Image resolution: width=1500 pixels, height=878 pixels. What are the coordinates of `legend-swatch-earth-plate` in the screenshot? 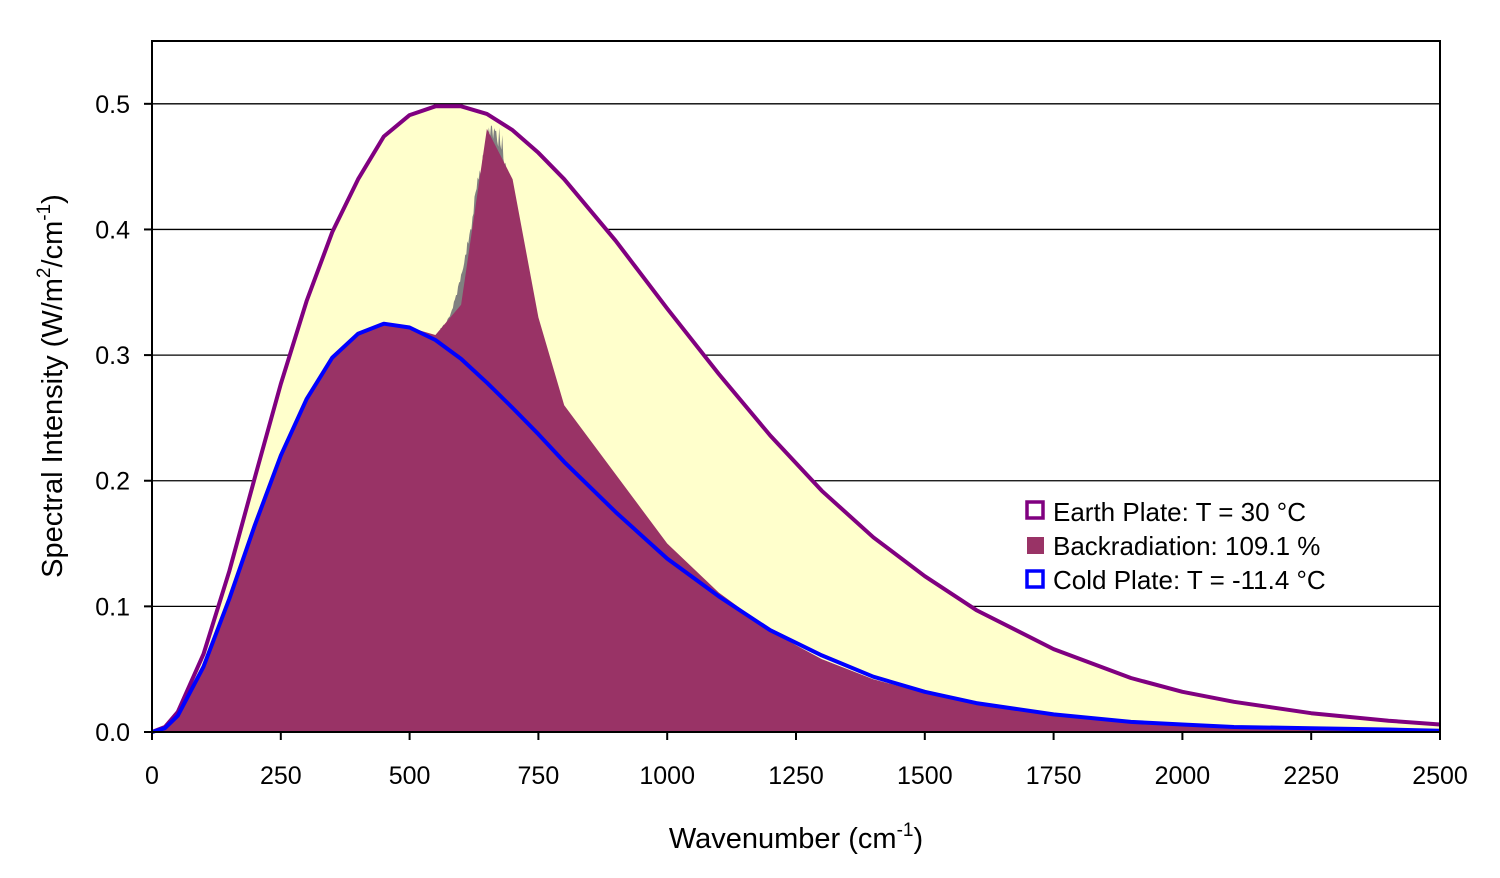 It's located at (1035, 510).